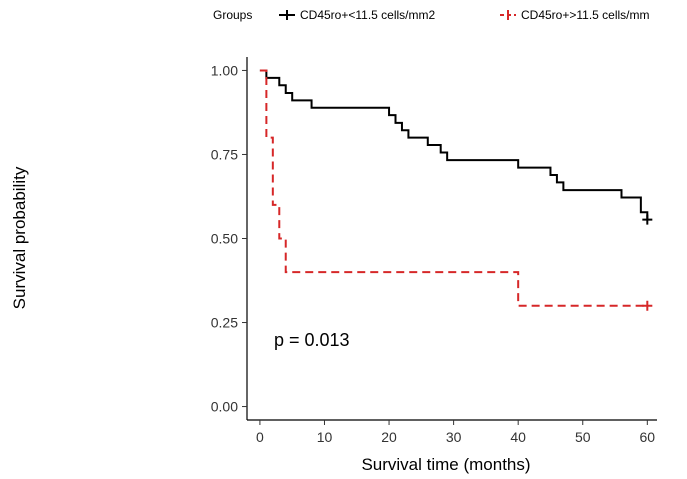 The width and height of the screenshot is (687, 479). I want to click on x-tick-label: 50, so click(583, 437).